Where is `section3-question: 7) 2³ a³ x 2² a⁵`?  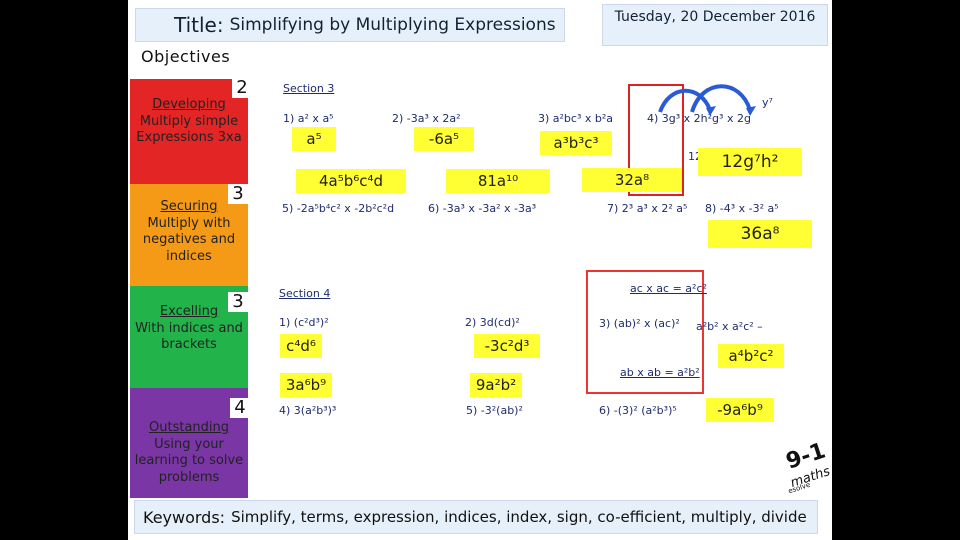 section3-question: 7) 2³ a³ x 2² a⁵ is located at coordinates (647, 208).